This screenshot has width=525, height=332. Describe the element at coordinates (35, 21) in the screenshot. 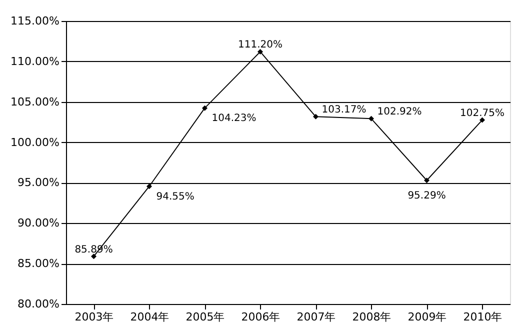

I see `y-tick-label: 115.00%` at that location.